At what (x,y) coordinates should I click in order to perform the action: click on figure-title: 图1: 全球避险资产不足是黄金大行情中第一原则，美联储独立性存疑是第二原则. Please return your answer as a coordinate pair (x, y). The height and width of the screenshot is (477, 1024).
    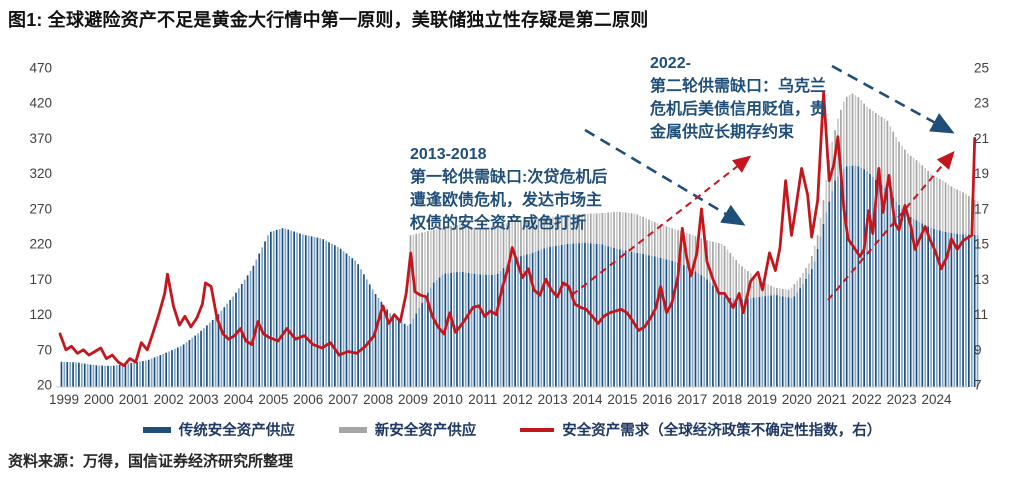
    Looking at the image, I should click on (328, 20).